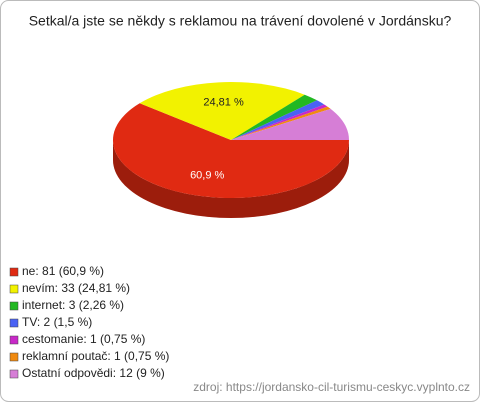 The width and height of the screenshot is (480, 402). I want to click on data-label: 60,9 %, so click(207, 175).